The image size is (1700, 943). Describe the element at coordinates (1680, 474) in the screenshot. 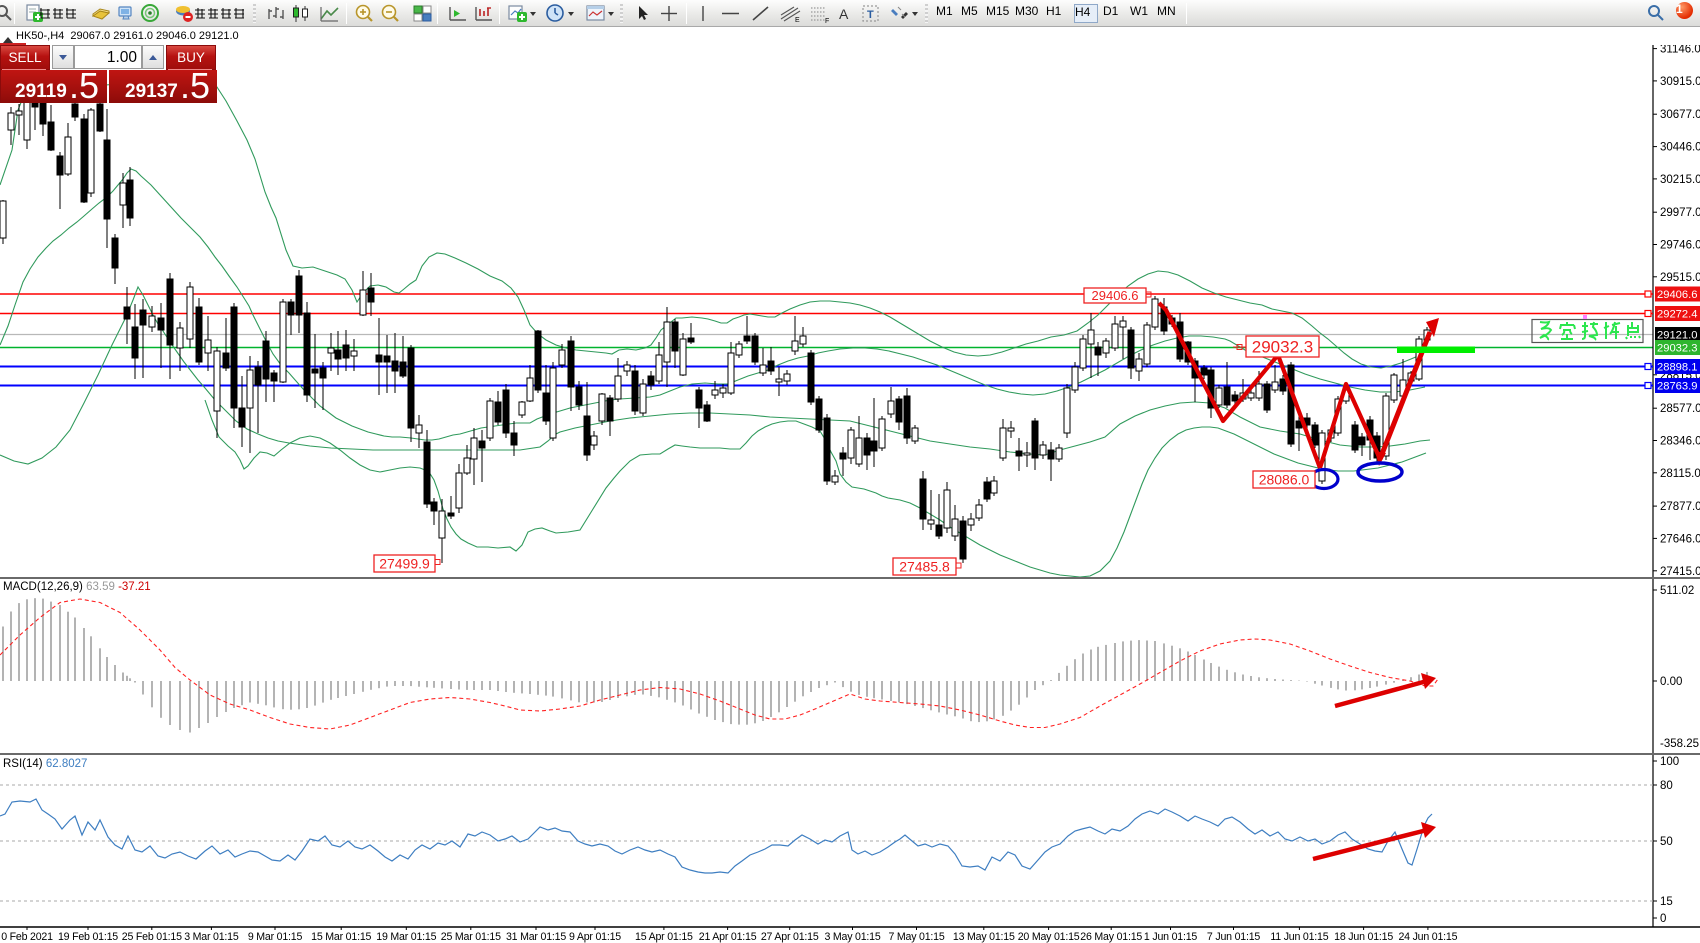

I see `svg-text: 28115.0` at that location.